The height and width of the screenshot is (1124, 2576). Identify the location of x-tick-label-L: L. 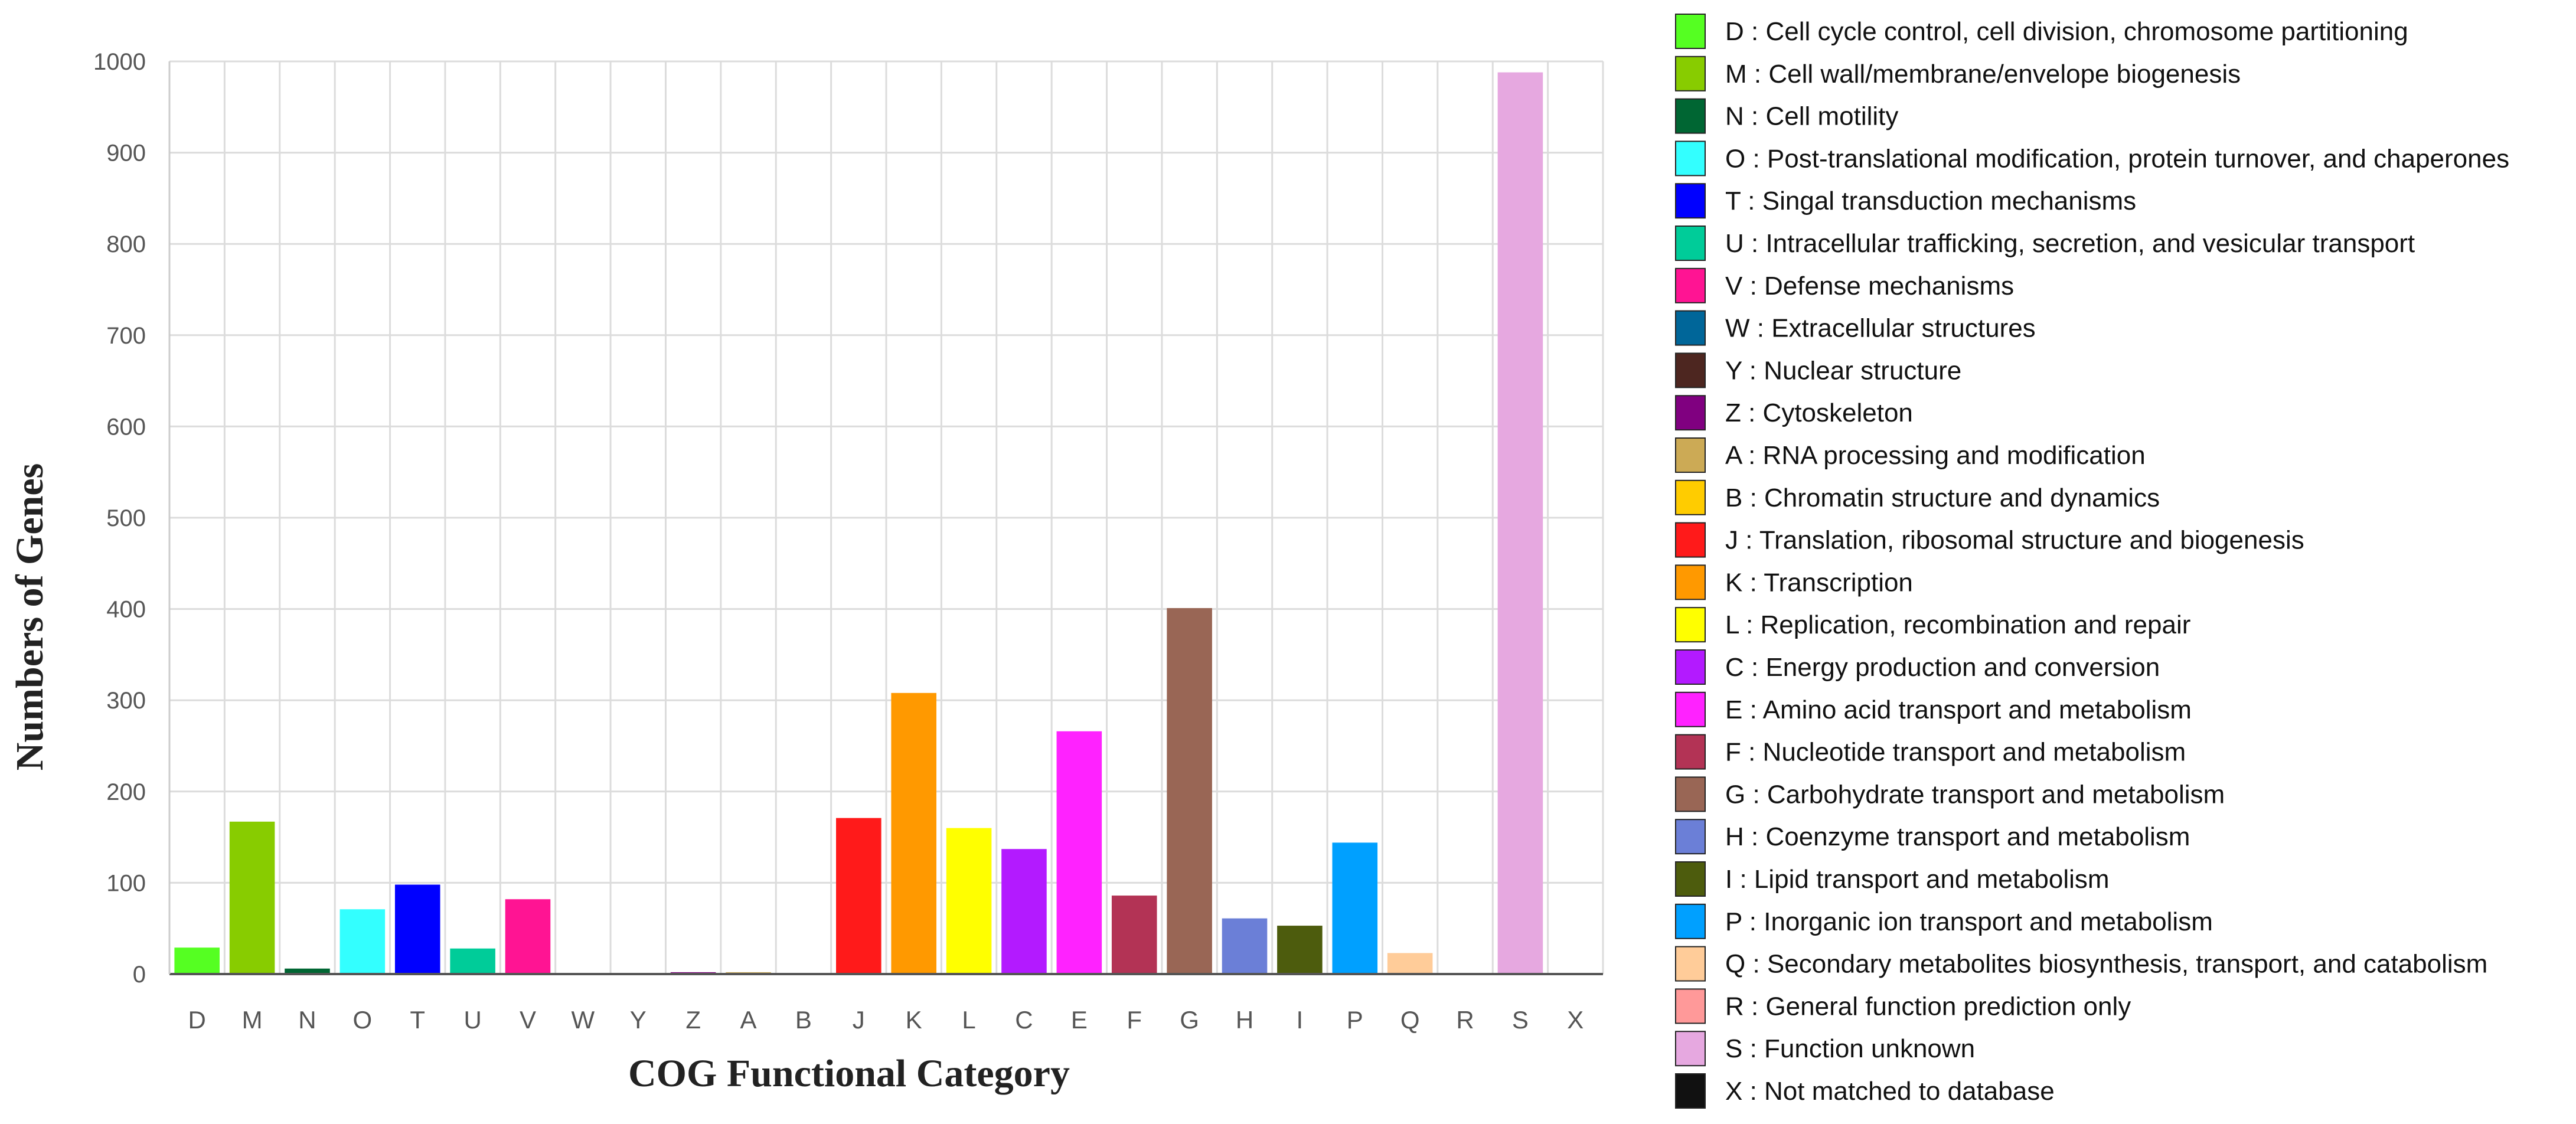
(968, 1020).